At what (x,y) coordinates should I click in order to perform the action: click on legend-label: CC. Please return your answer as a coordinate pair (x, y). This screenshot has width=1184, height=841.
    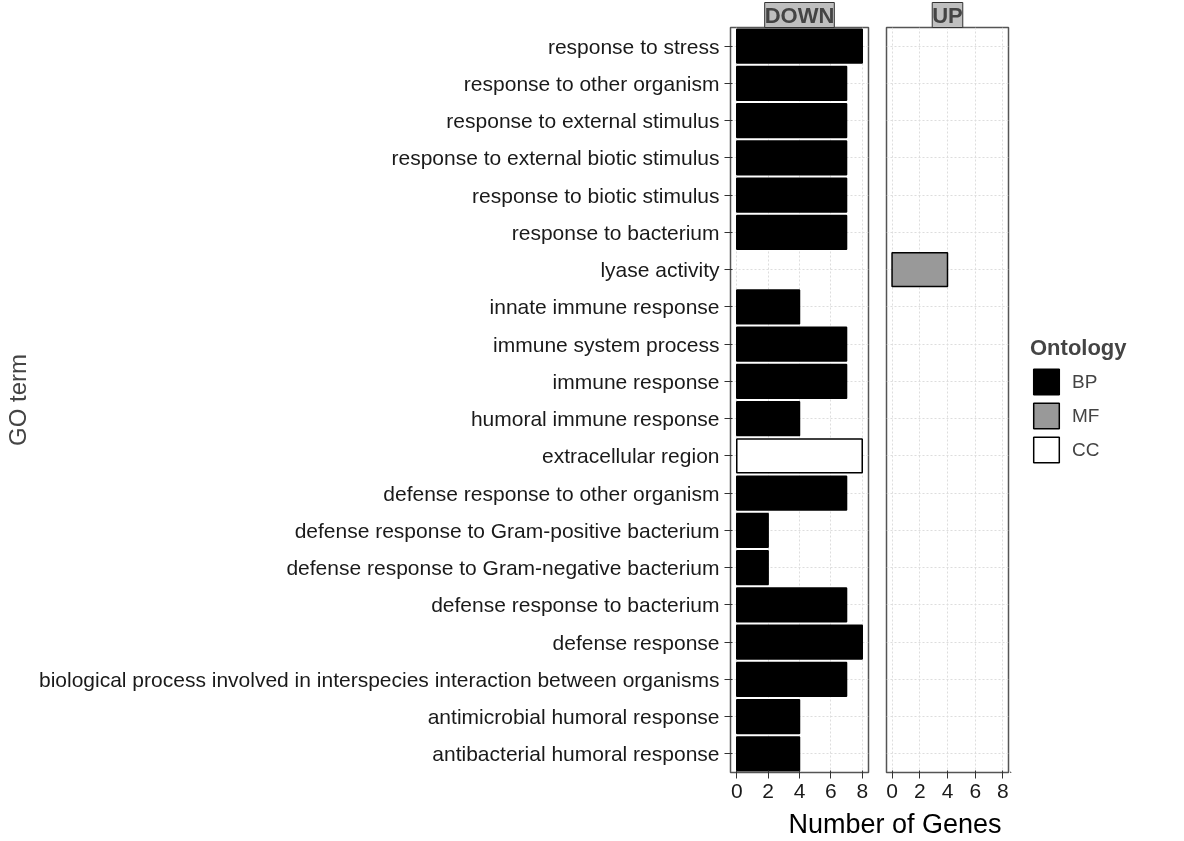
    Looking at the image, I should click on (1086, 449).